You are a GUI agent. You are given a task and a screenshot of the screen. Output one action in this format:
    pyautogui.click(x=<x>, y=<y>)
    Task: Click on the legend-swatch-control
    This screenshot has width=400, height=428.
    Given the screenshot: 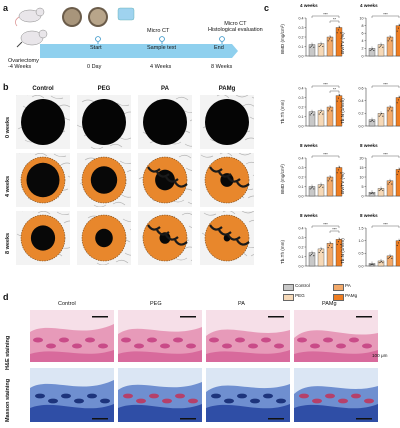 What is the action you would take?
    pyautogui.click(x=288, y=287)
    